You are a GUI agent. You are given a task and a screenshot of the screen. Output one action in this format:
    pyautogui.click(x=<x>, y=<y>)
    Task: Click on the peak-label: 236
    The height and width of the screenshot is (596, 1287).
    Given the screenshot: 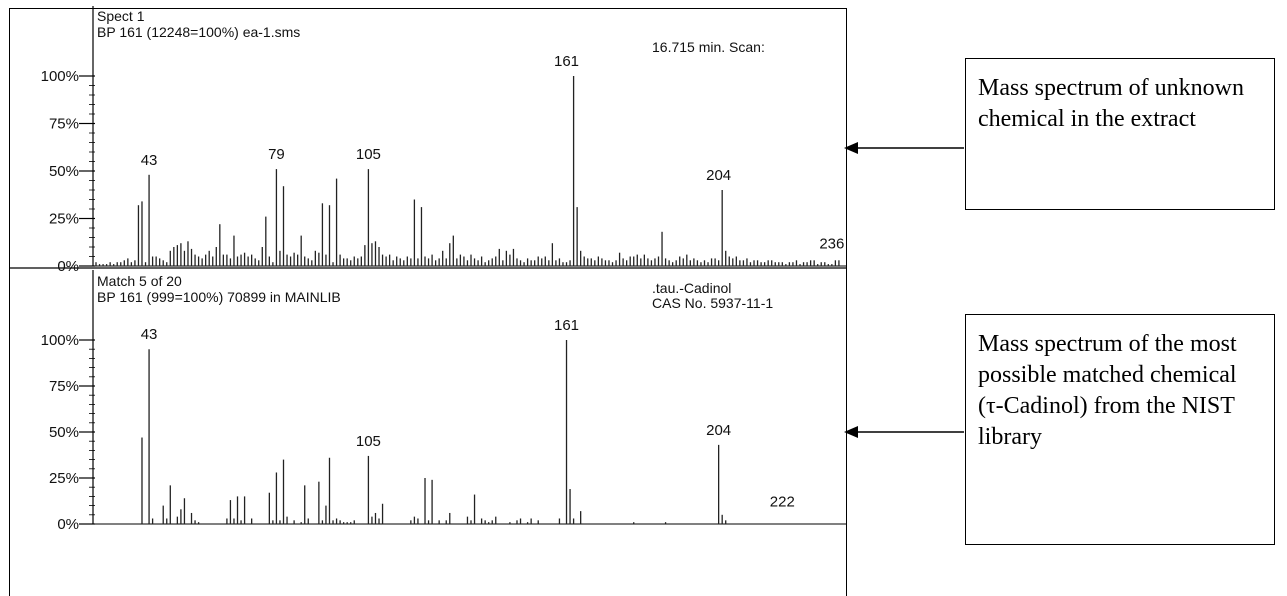 What is the action you would take?
    pyautogui.click(x=831, y=243)
    